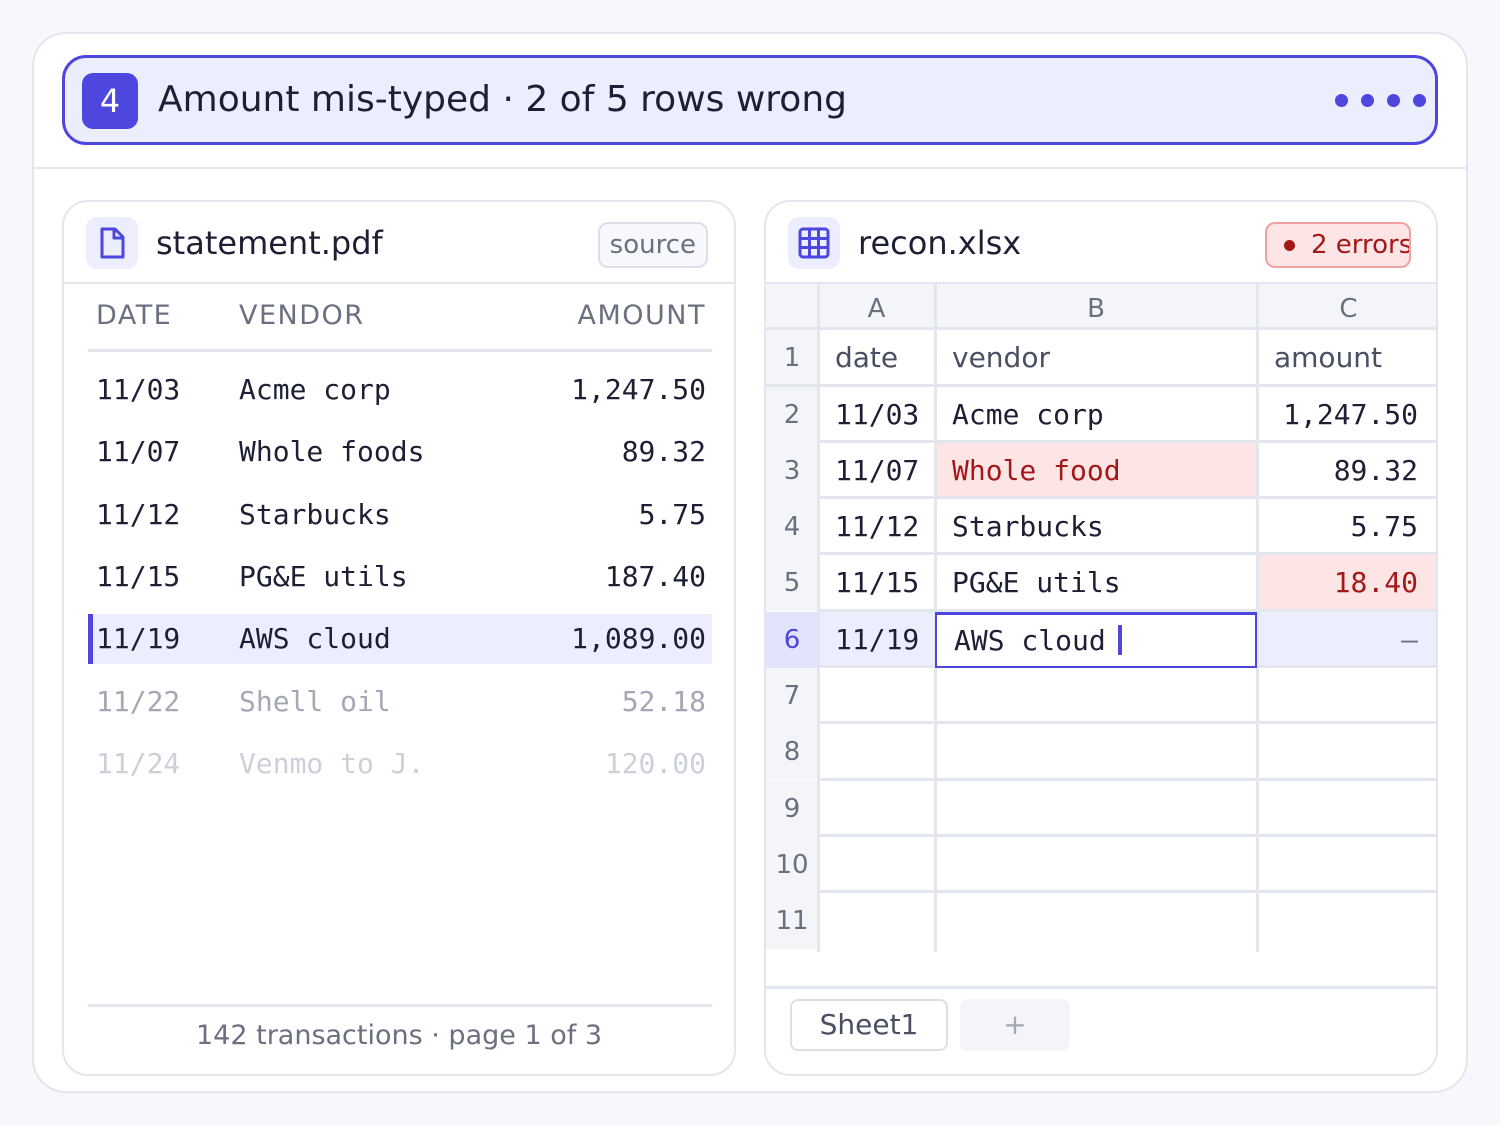 This screenshot has width=1500, height=1125. I want to click on step-banner: 4 Amount mis-typed · 2 of 5 rows wrong, so click(750, 100).